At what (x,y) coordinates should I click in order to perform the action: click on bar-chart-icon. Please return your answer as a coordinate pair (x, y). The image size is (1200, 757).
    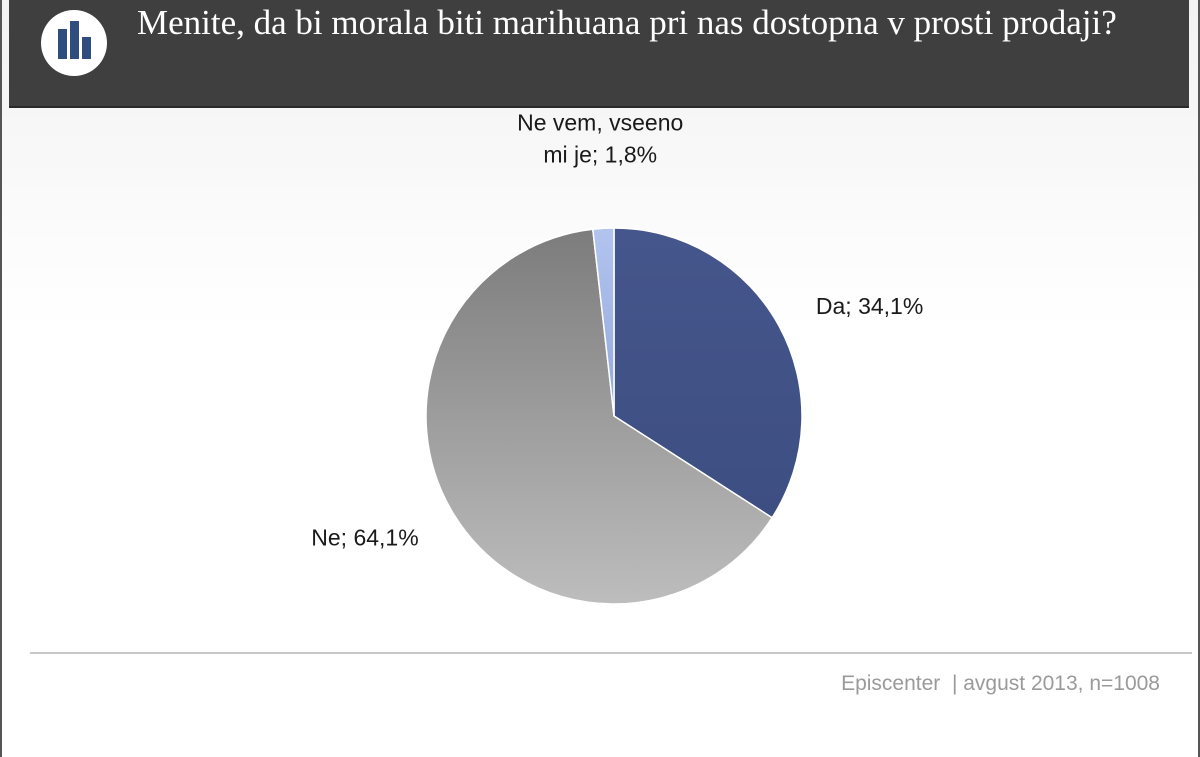
    Looking at the image, I should click on (74, 43).